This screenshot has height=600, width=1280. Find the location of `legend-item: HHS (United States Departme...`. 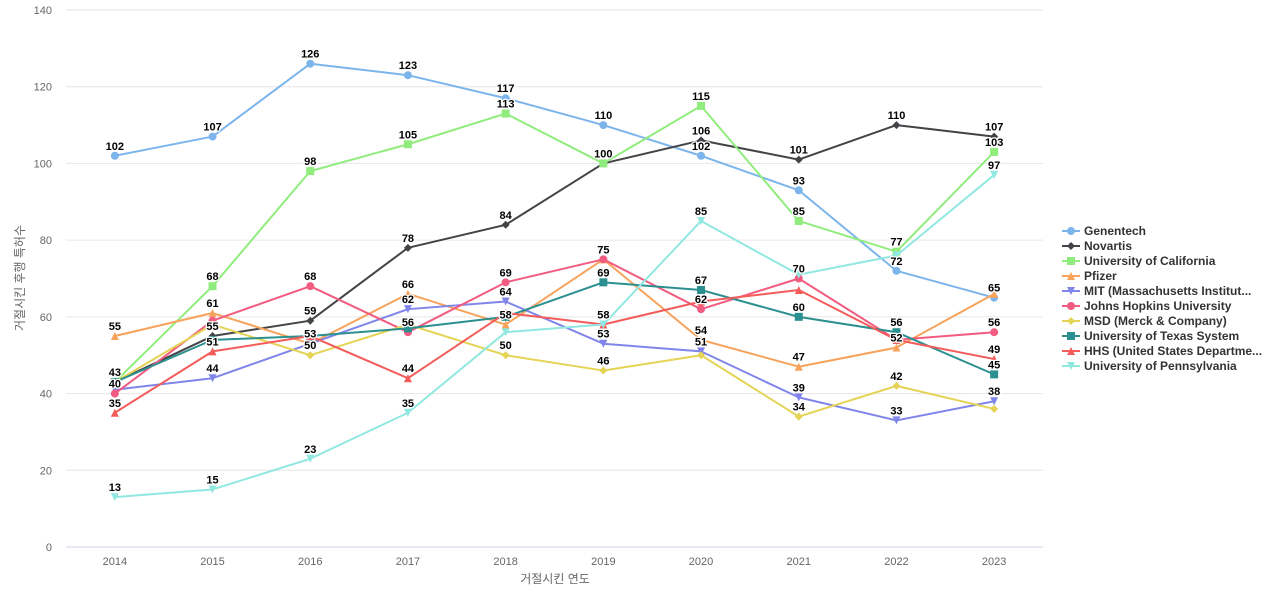

legend-item: HHS (United States Departme... is located at coordinates (1169, 350).